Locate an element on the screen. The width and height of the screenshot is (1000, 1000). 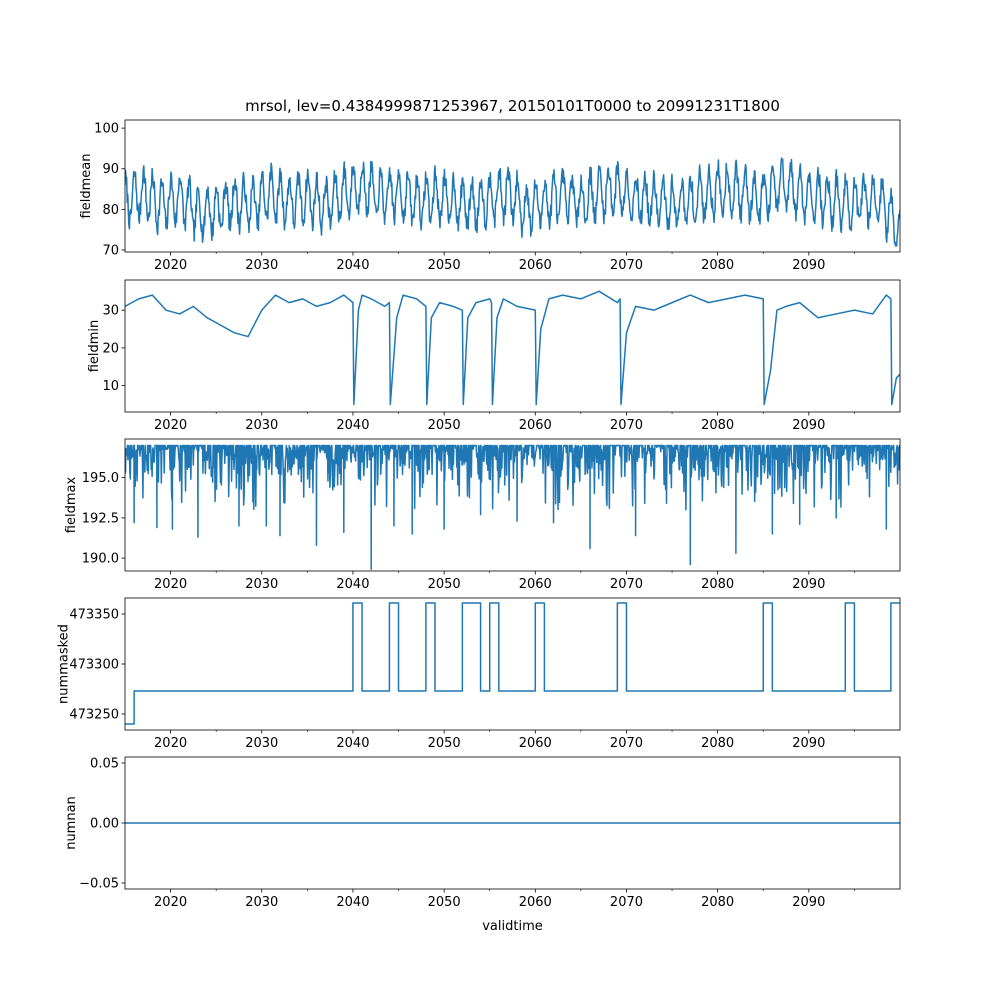
y-tick-label: 90 is located at coordinates (110, 169).